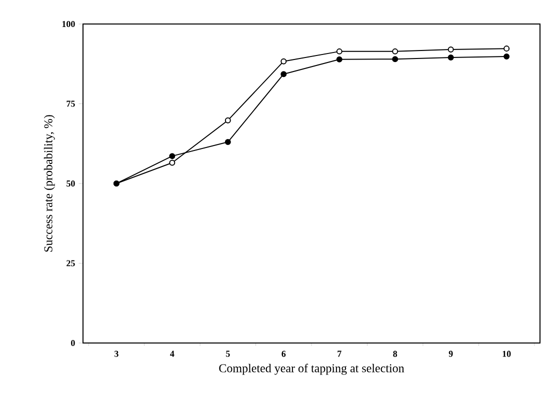 The width and height of the screenshot is (544, 408). What do you see at coordinates (340, 353) in the screenshot?
I see `x-tick-label: 7` at bounding box center [340, 353].